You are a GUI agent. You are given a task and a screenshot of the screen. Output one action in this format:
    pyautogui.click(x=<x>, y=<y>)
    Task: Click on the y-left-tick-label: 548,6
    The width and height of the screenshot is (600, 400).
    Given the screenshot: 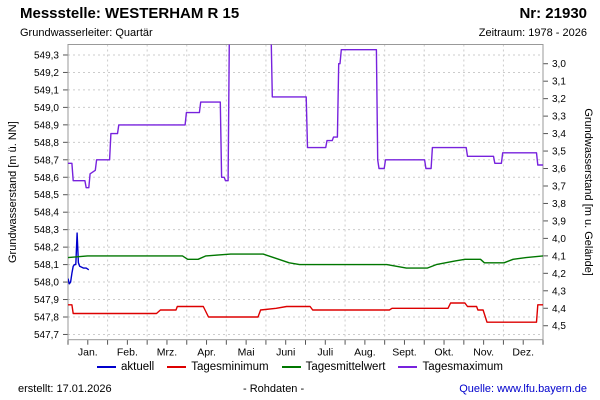 What is the action you would take?
    pyautogui.click(x=46, y=178)
    